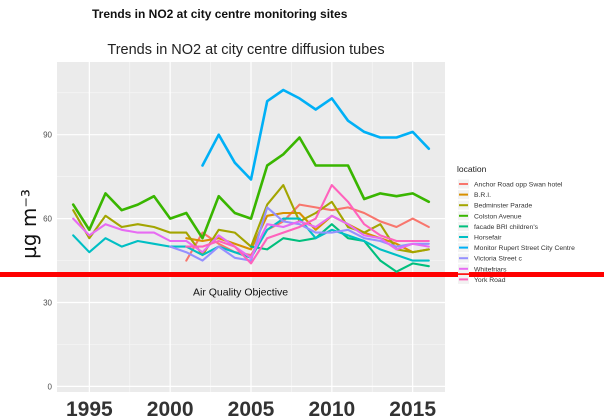 The width and height of the screenshot is (604, 419). What do you see at coordinates (50, 386) in the screenshot?
I see `y-tick-label: 0` at bounding box center [50, 386].